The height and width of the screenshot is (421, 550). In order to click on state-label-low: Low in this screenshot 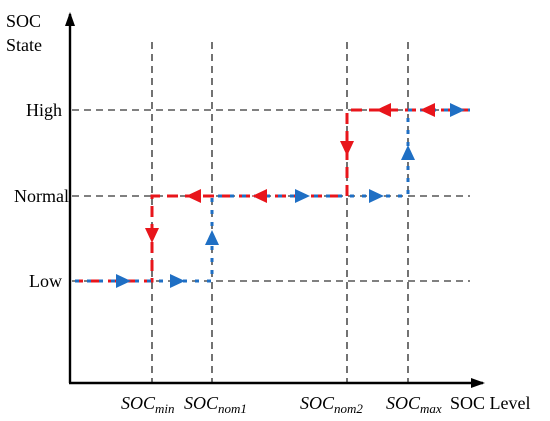, I will do `click(45, 281)`.